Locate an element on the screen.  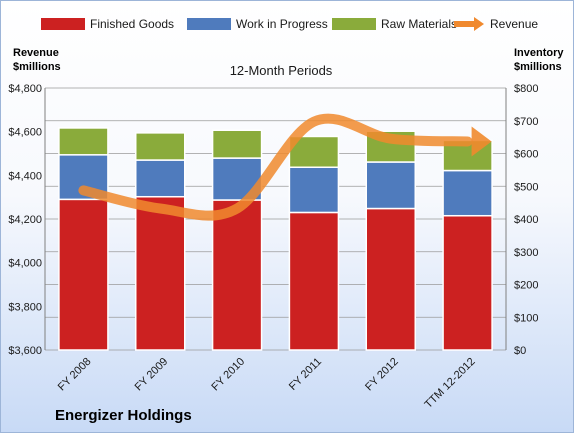
left-axis-title-line2: $millions is located at coordinates (37, 67).